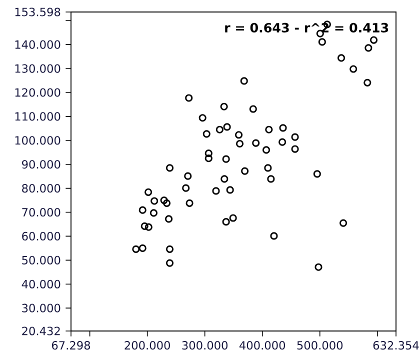  I want to click on y-tick-label: 60.000, so click(41, 236).